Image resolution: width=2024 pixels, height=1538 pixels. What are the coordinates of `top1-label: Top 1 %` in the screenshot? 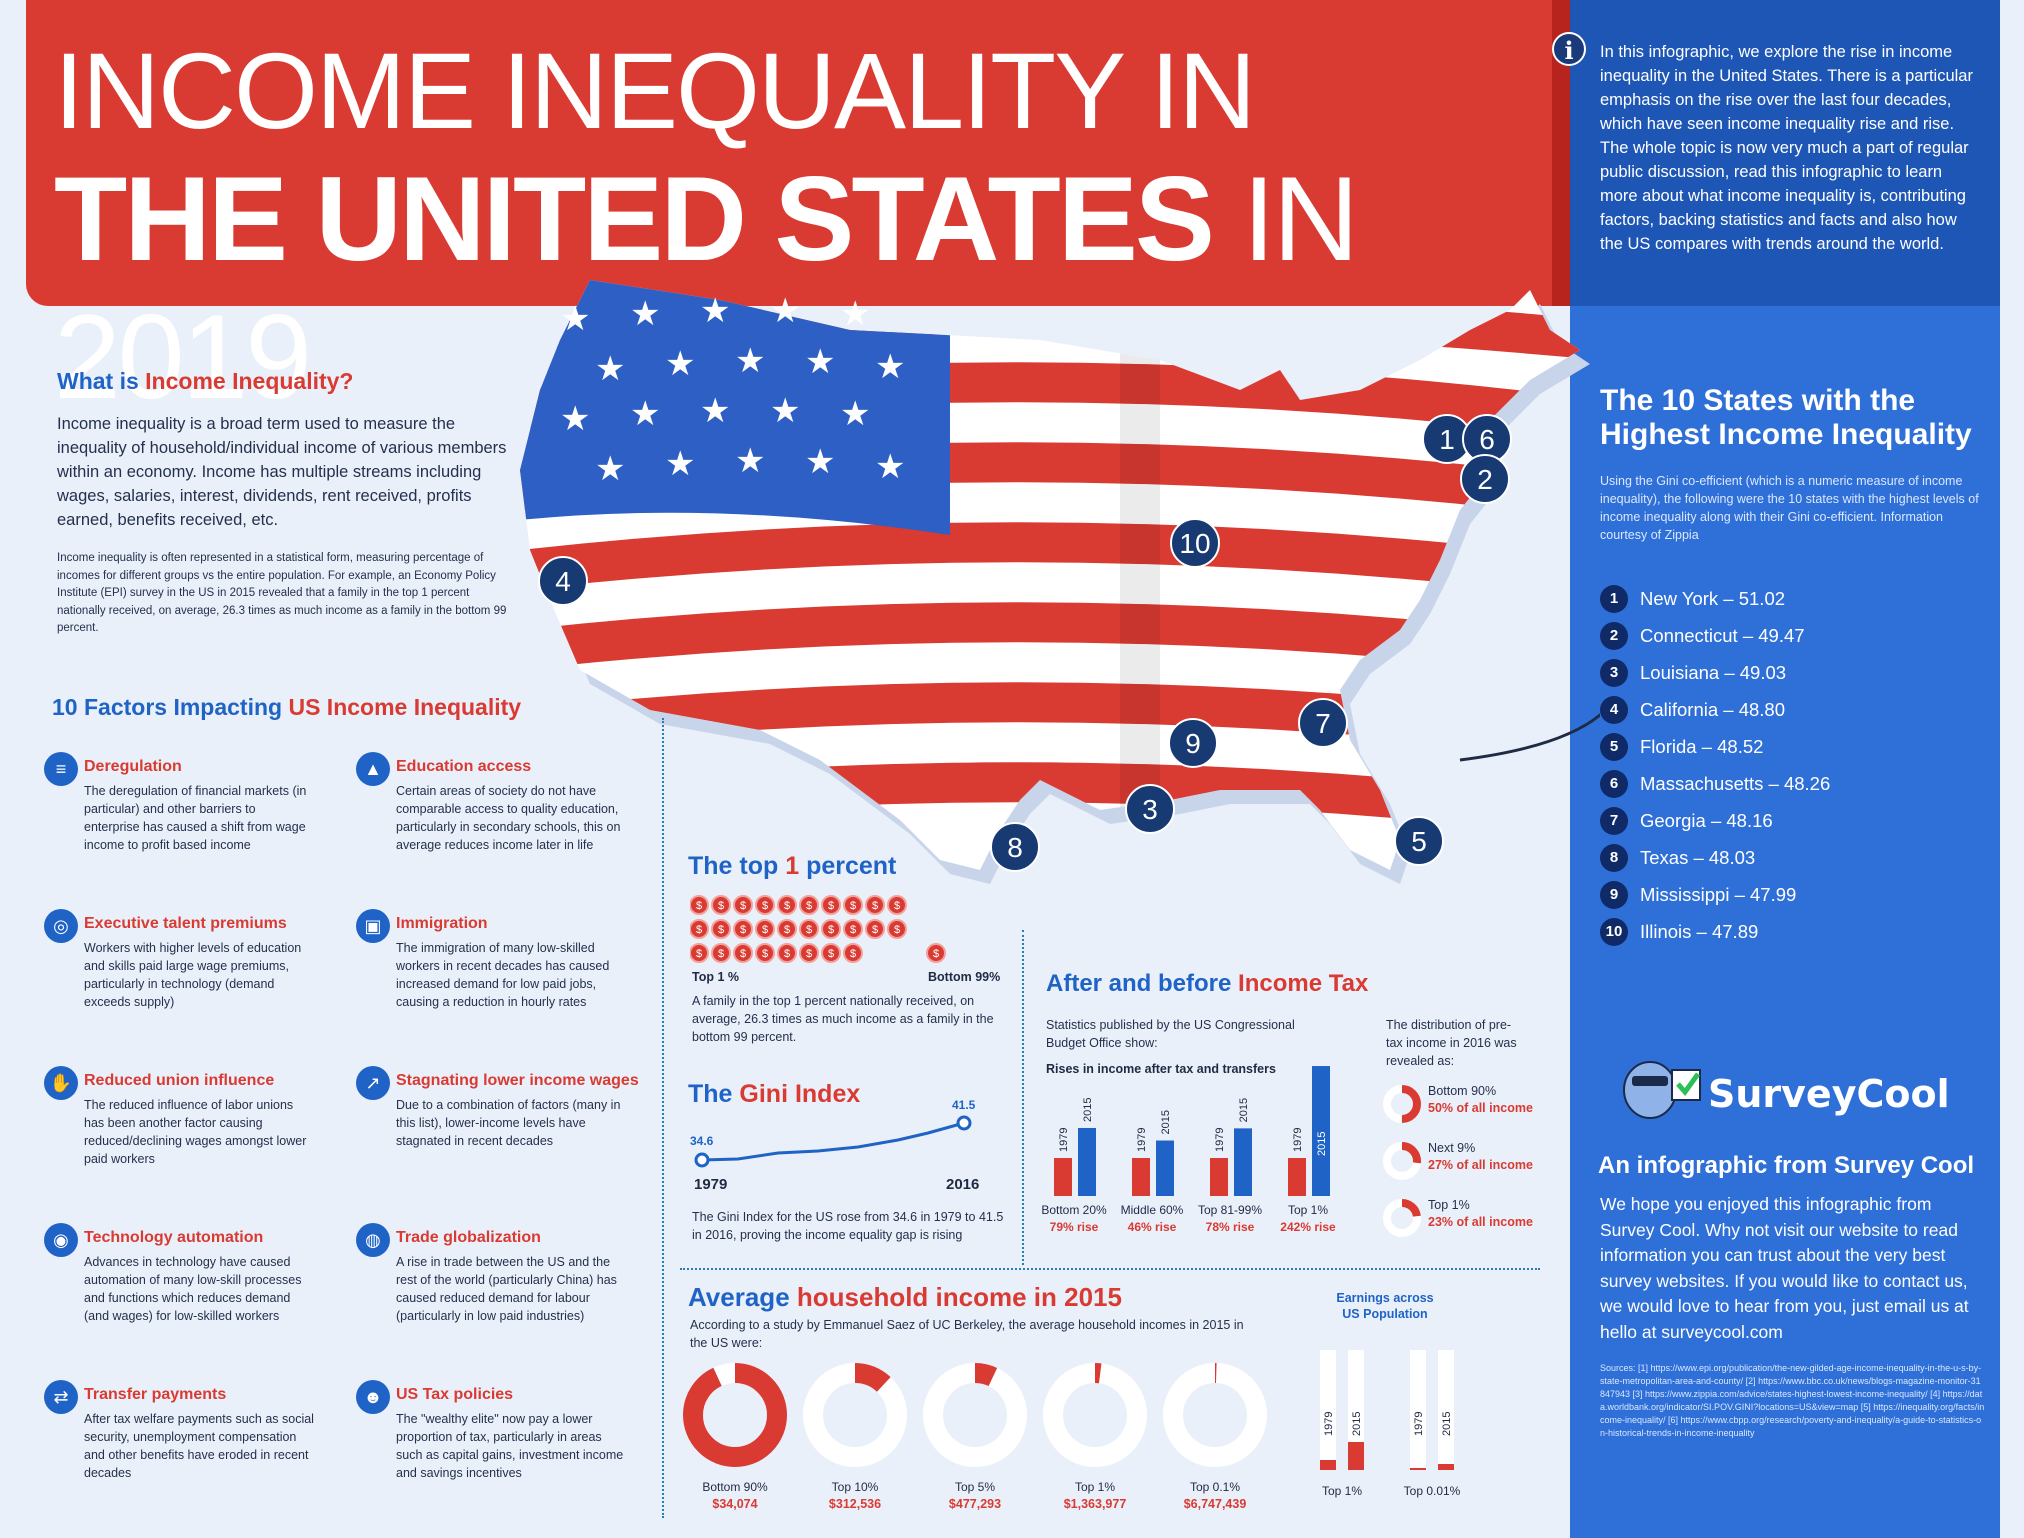 It's located at (715, 977).